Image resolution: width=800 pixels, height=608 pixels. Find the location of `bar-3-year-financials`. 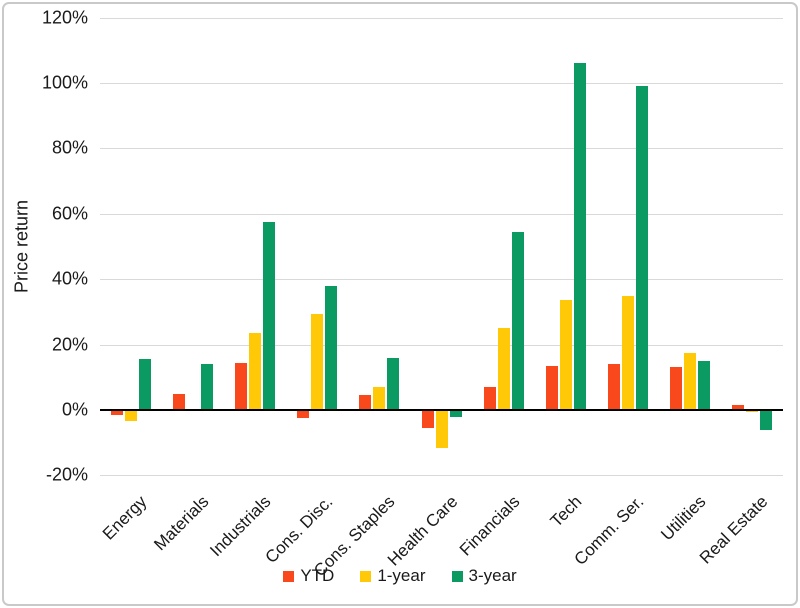

bar-3-year-financials is located at coordinates (518, 321).